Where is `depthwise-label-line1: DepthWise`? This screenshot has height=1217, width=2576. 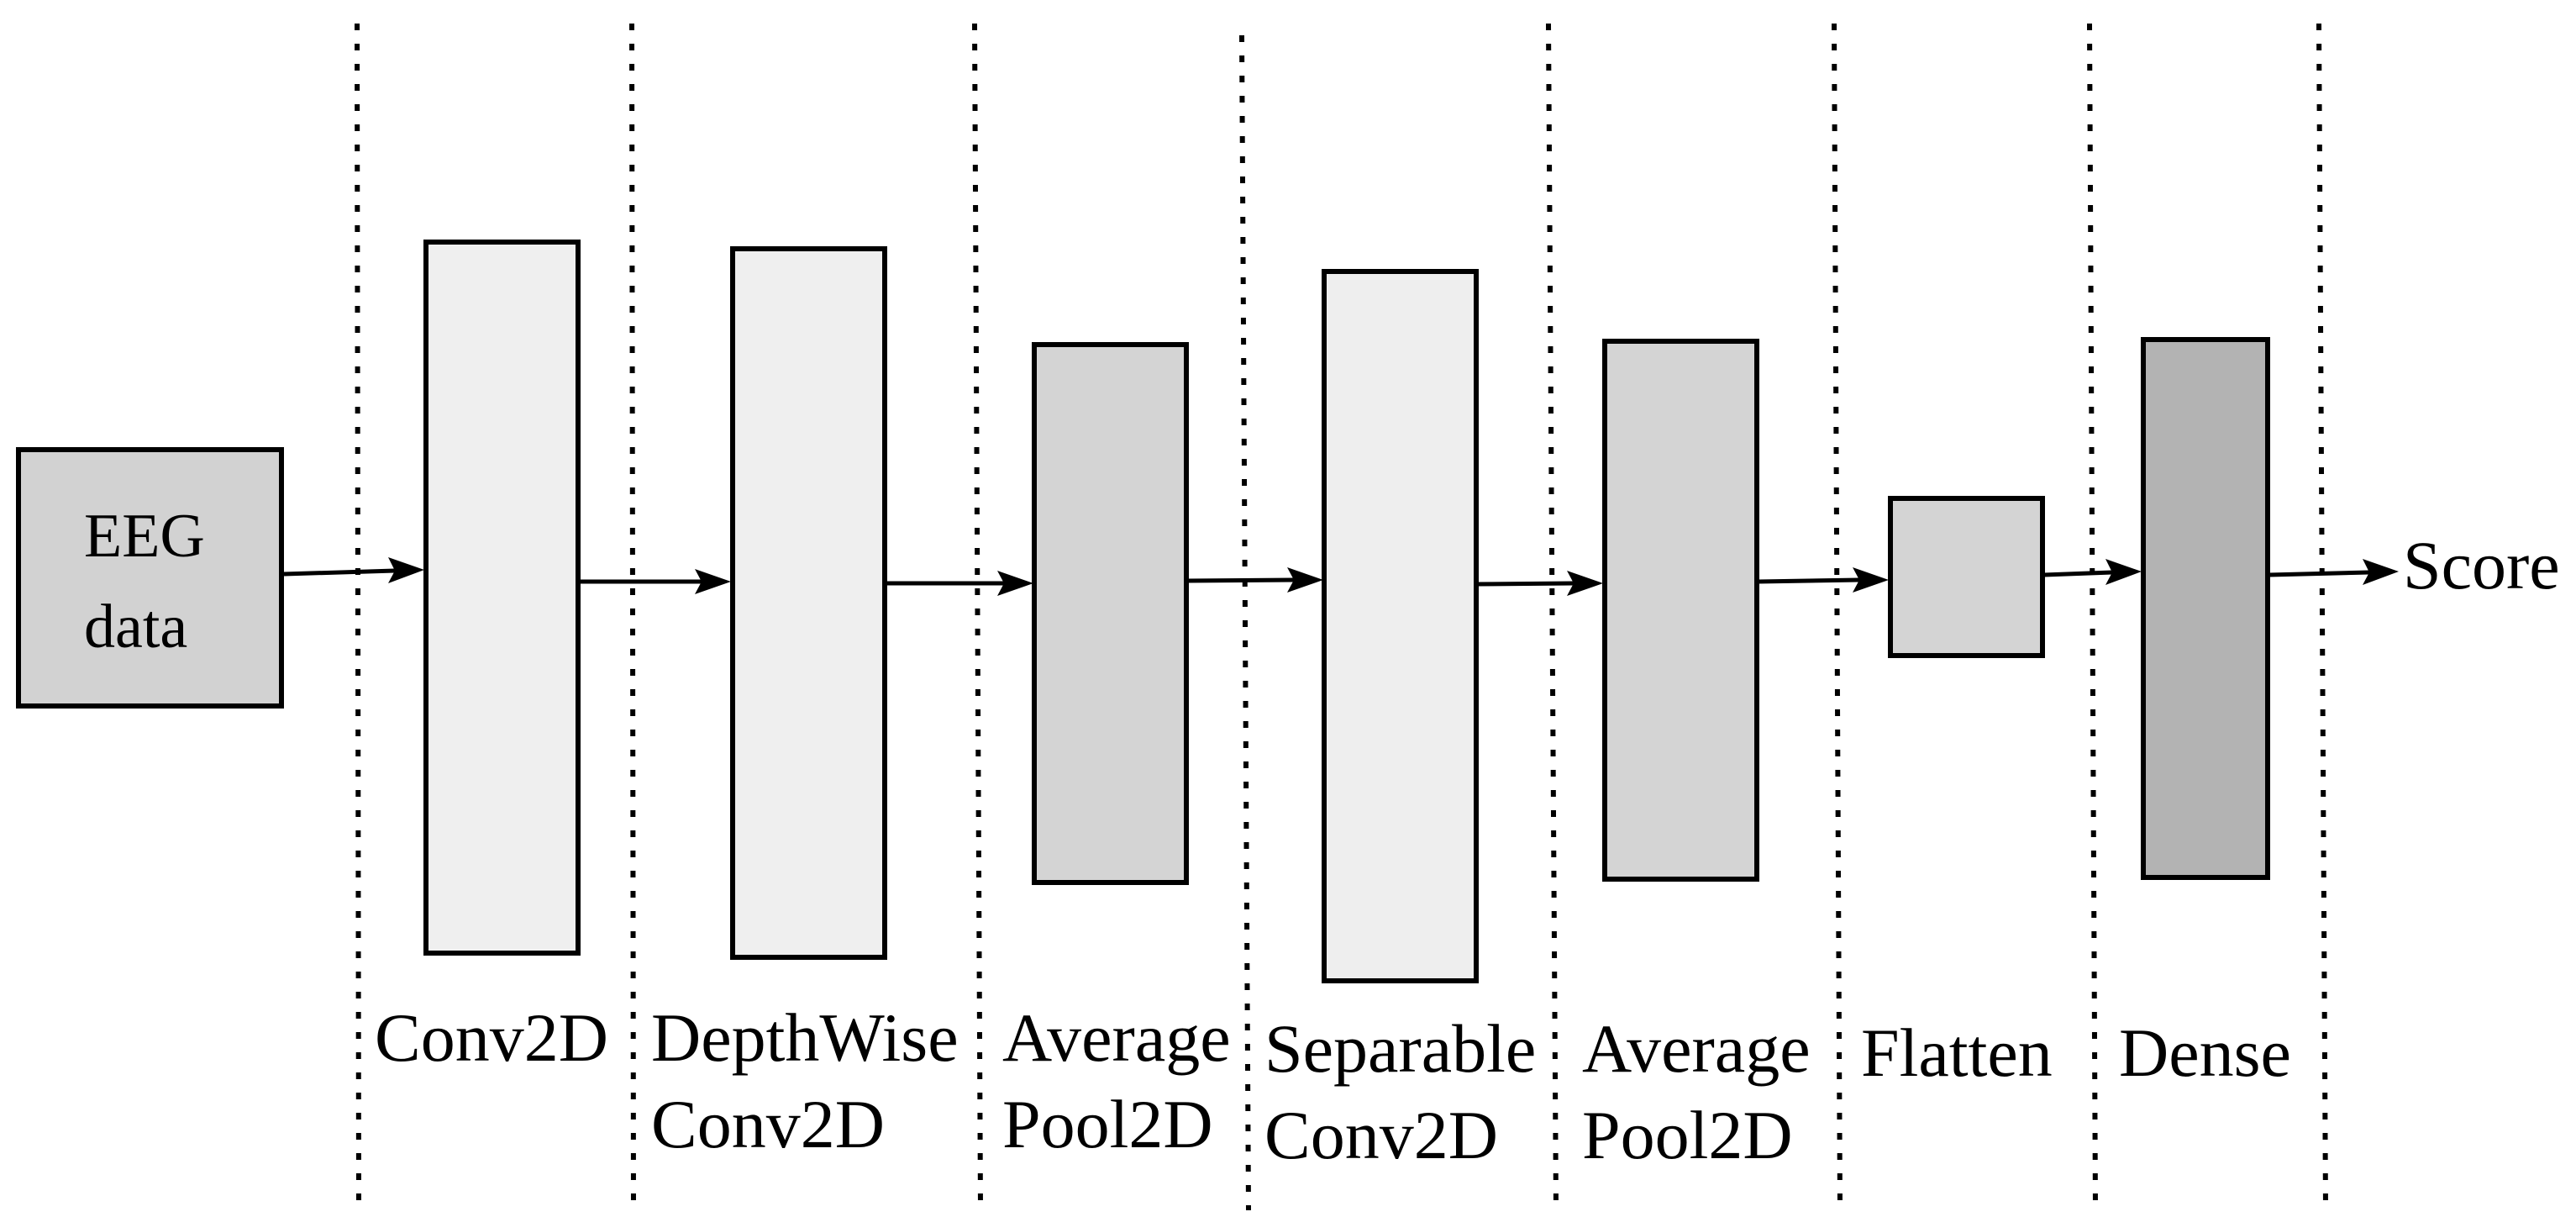 depthwise-label-line1: DepthWise is located at coordinates (805, 1037).